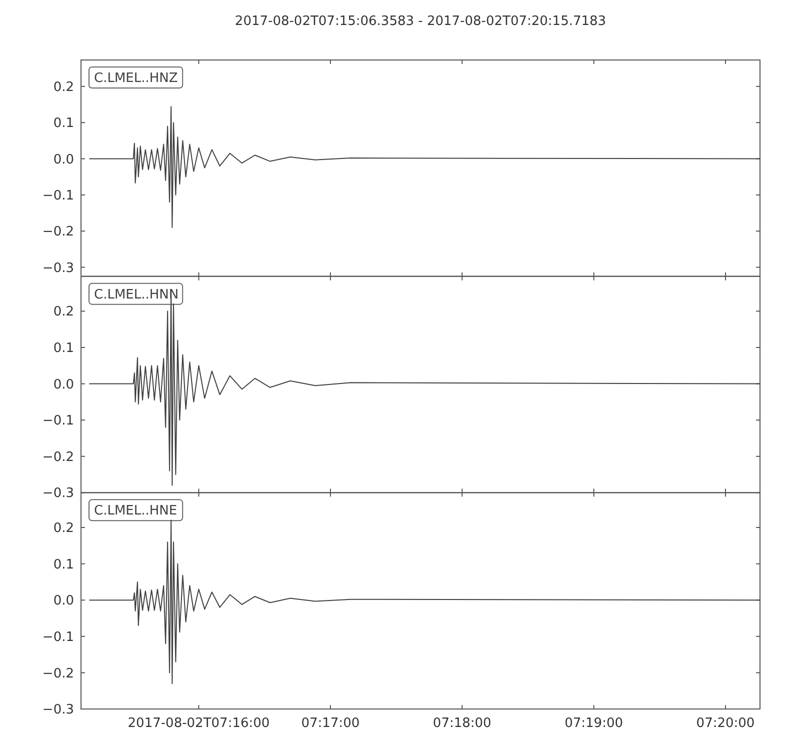 The width and height of the screenshot is (800, 750). What do you see at coordinates (199, 723) in the screenshot?
I see `x-tick-label: 2017-08-02T07:16:00` at bounding box center [199, 723].